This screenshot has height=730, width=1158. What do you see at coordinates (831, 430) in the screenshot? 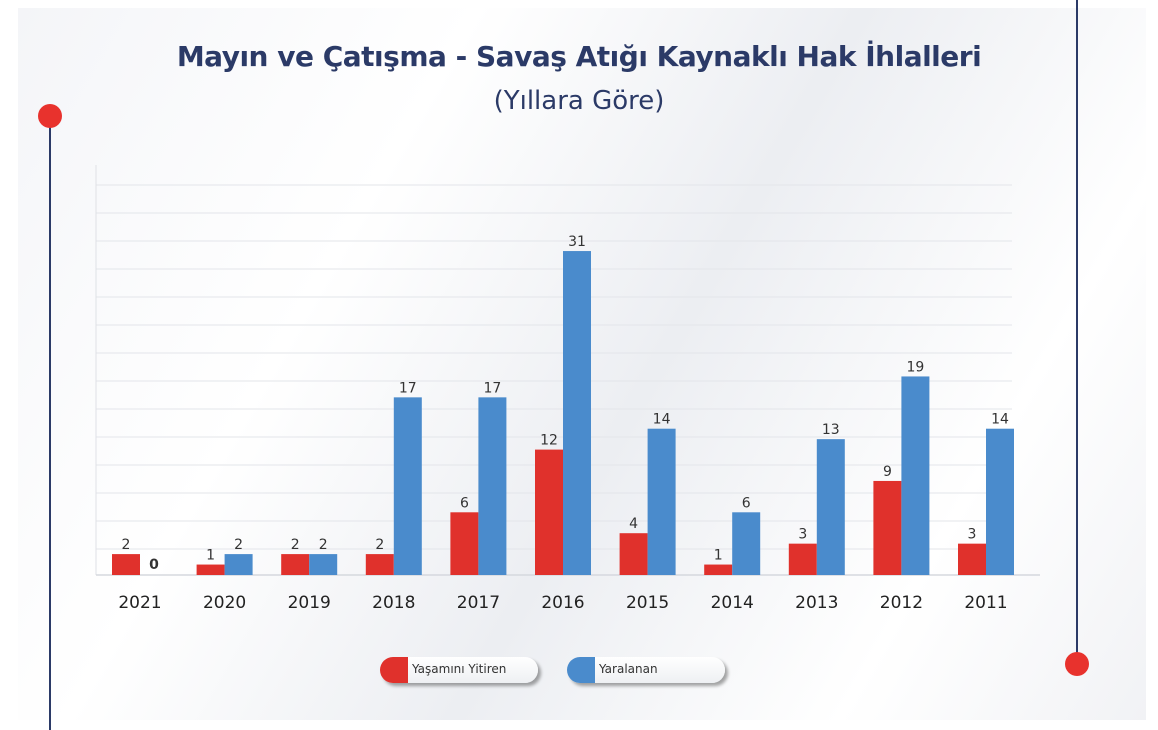
I see `data-label-injured: 13` at bounding box center [831, 430].